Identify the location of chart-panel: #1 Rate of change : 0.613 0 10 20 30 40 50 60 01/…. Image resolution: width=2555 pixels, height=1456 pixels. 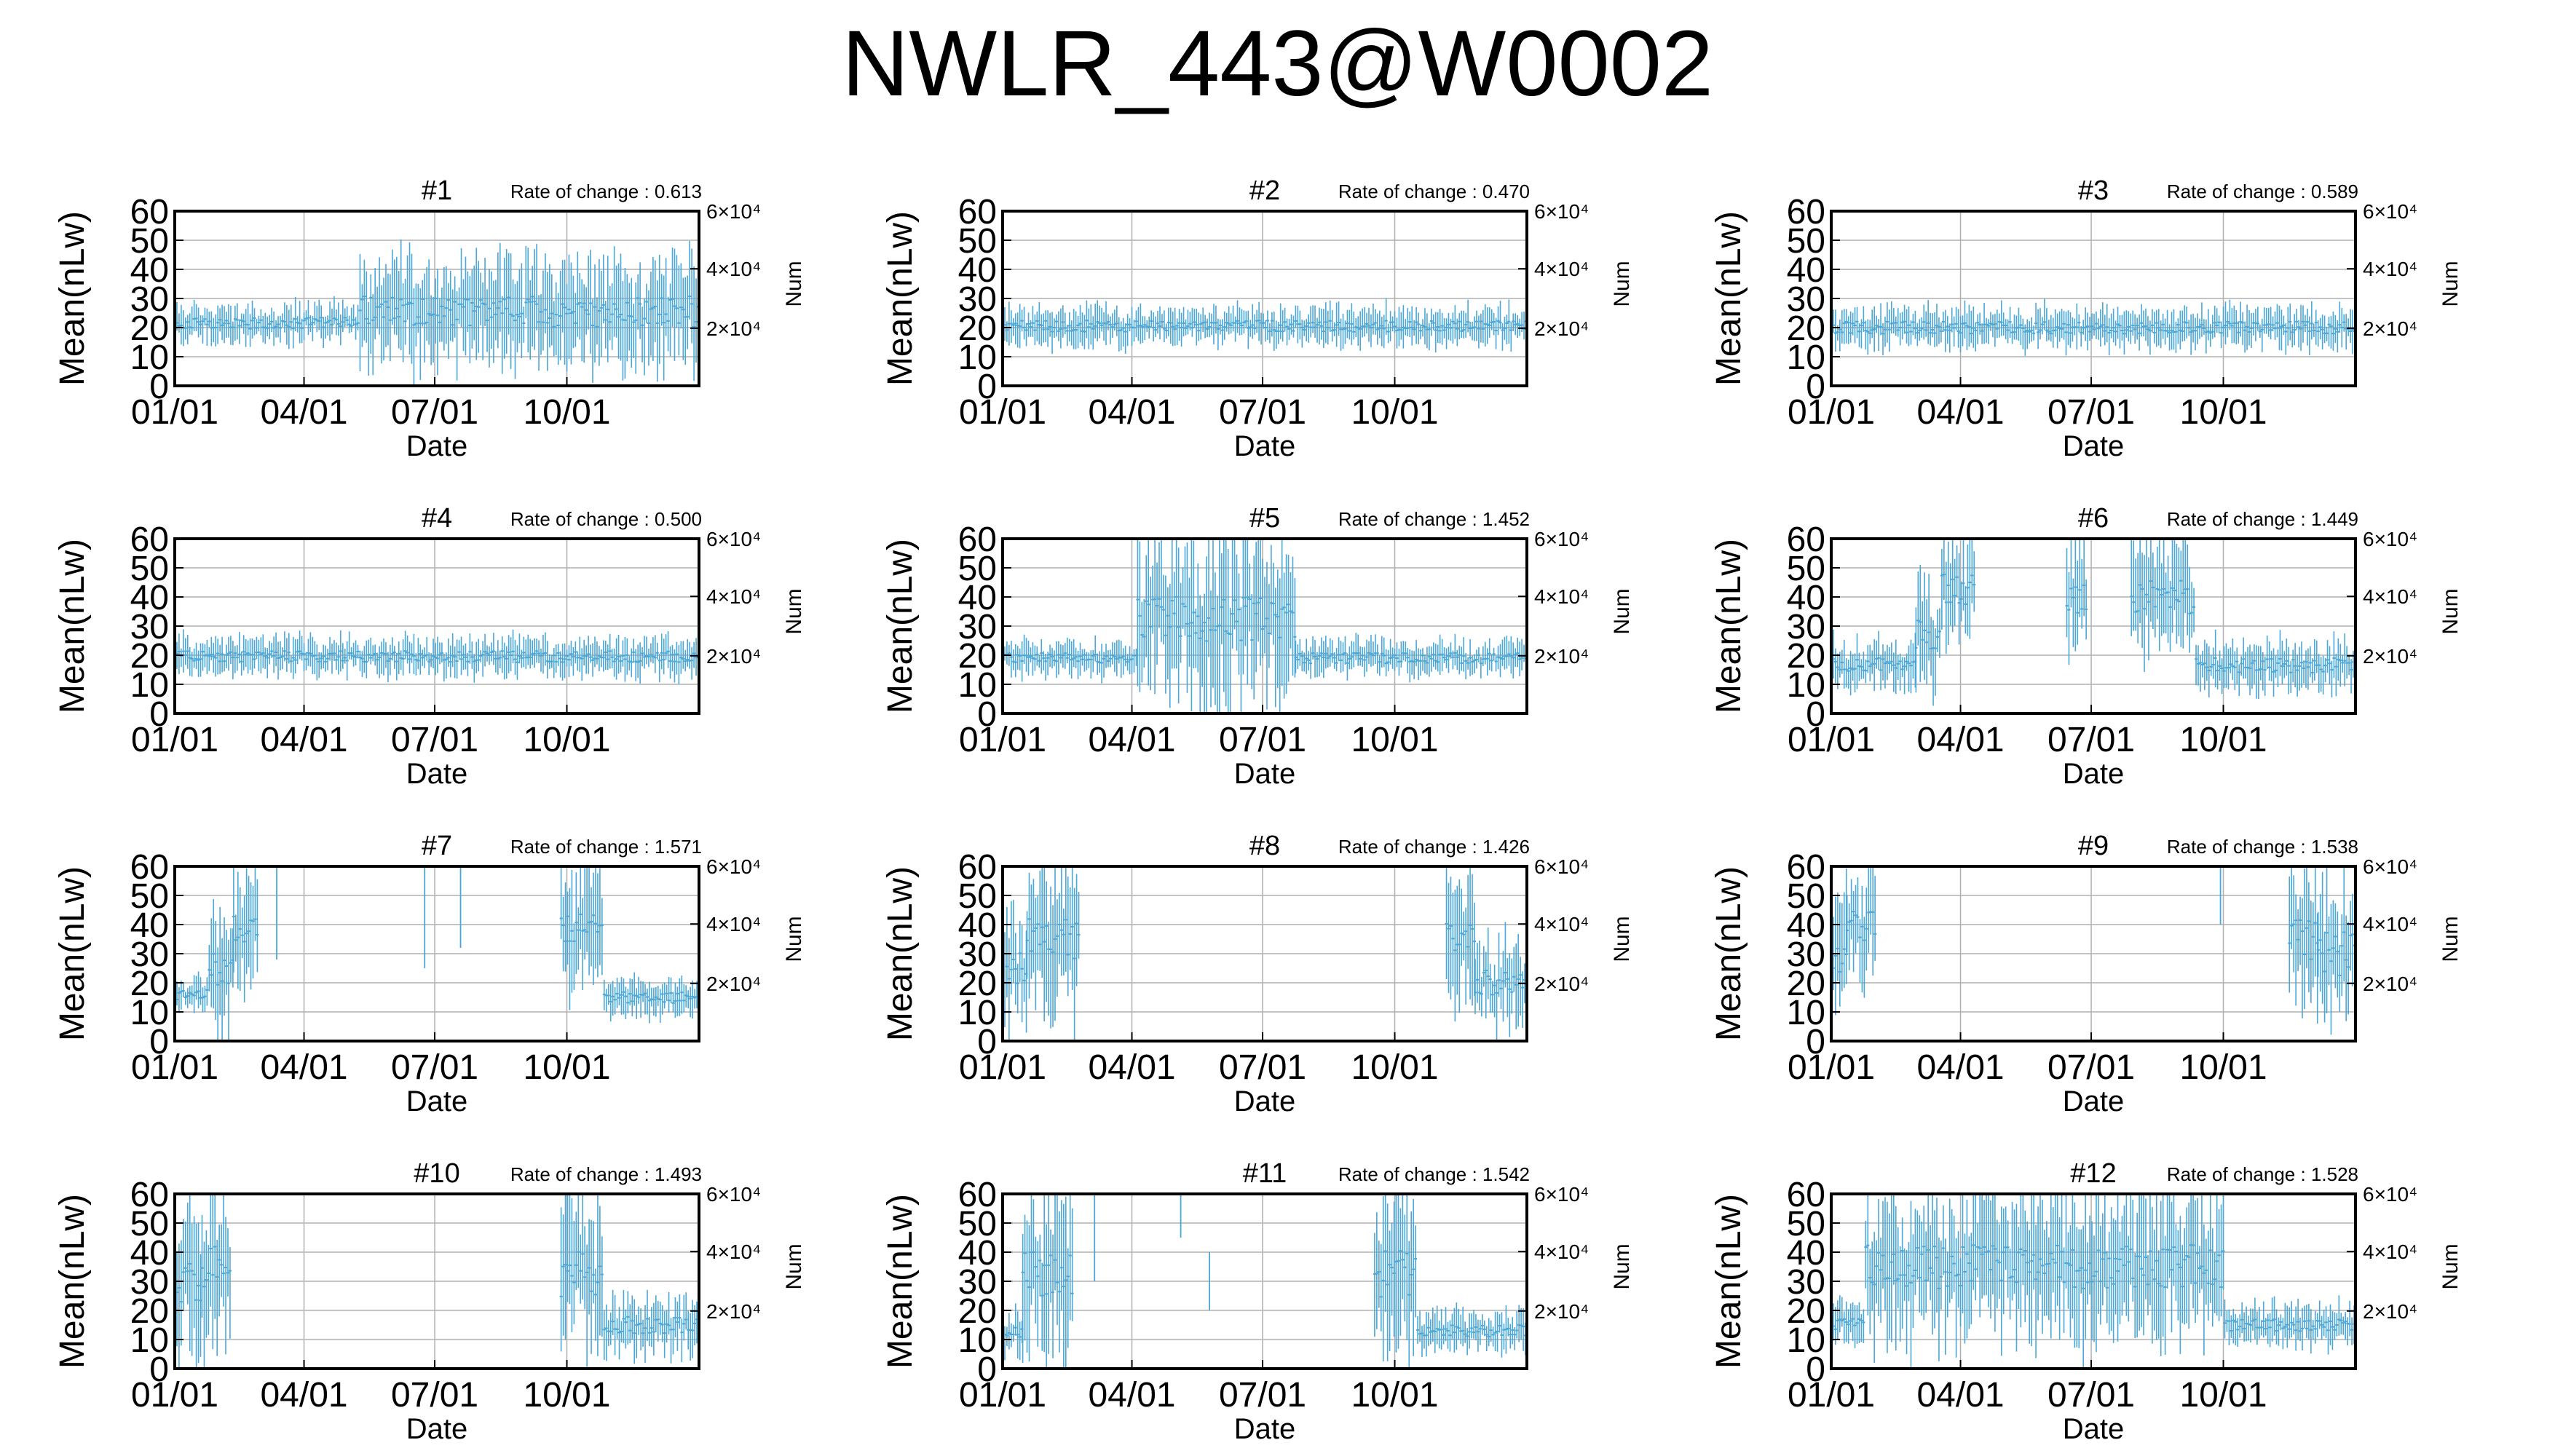
(474, 309).